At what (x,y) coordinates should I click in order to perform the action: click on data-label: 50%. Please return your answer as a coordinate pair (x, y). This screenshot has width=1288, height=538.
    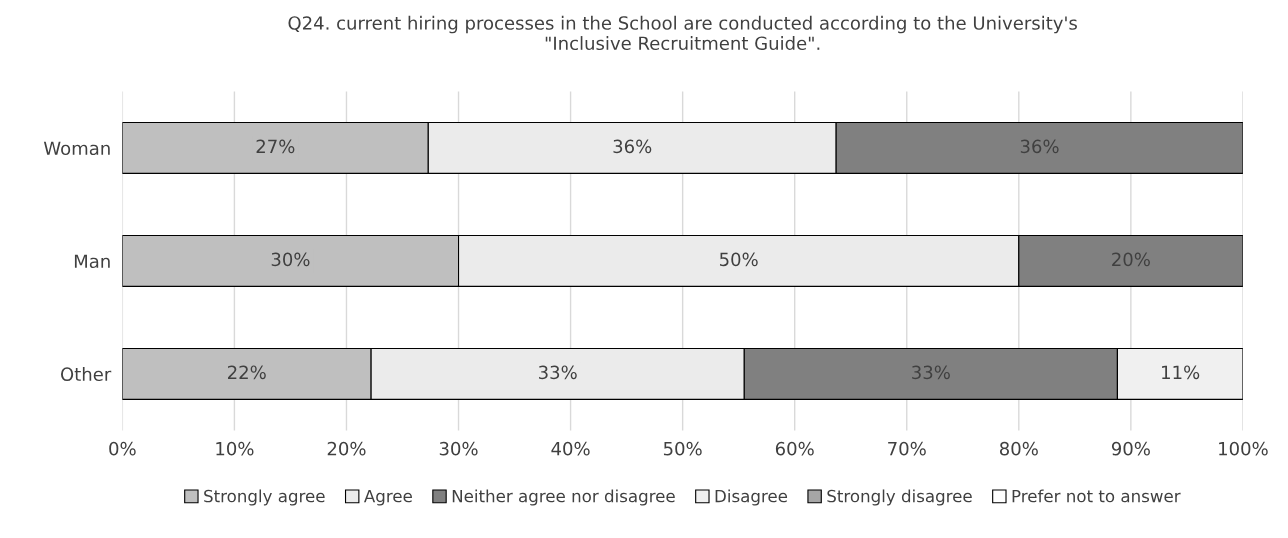
    Looking at the image, I should click on (739, 259).